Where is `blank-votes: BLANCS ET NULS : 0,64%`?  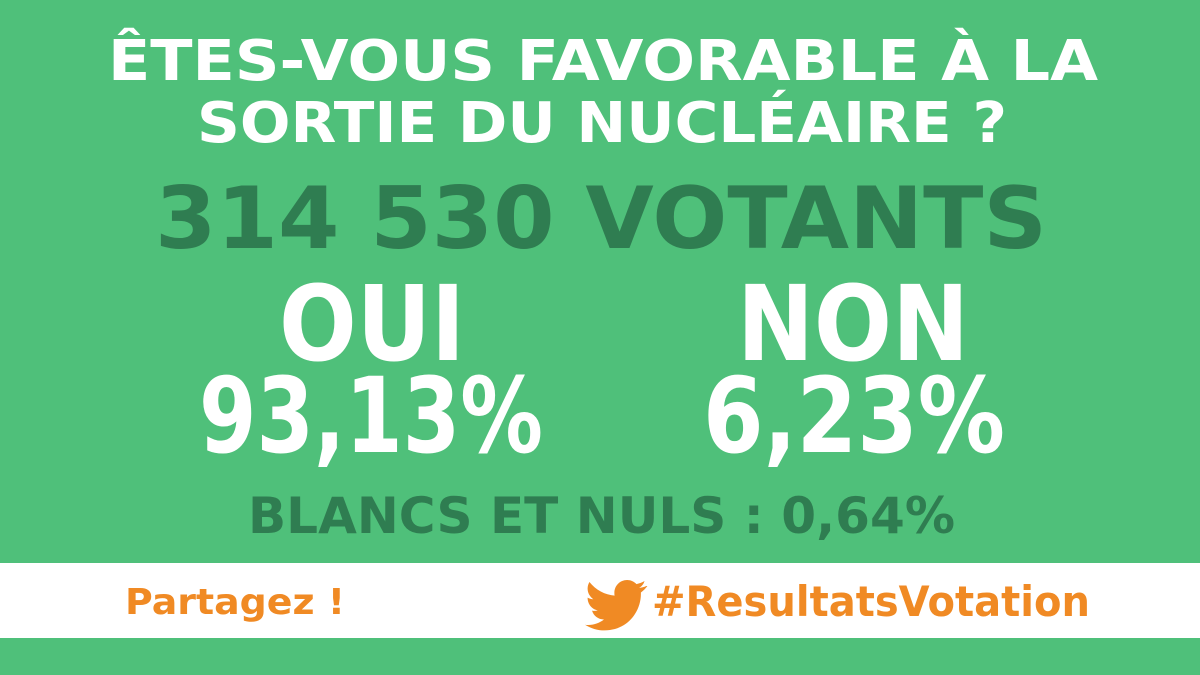
blank-votes: BLANCS ET NULS : 0,64% is located at coordinates (601, 516).